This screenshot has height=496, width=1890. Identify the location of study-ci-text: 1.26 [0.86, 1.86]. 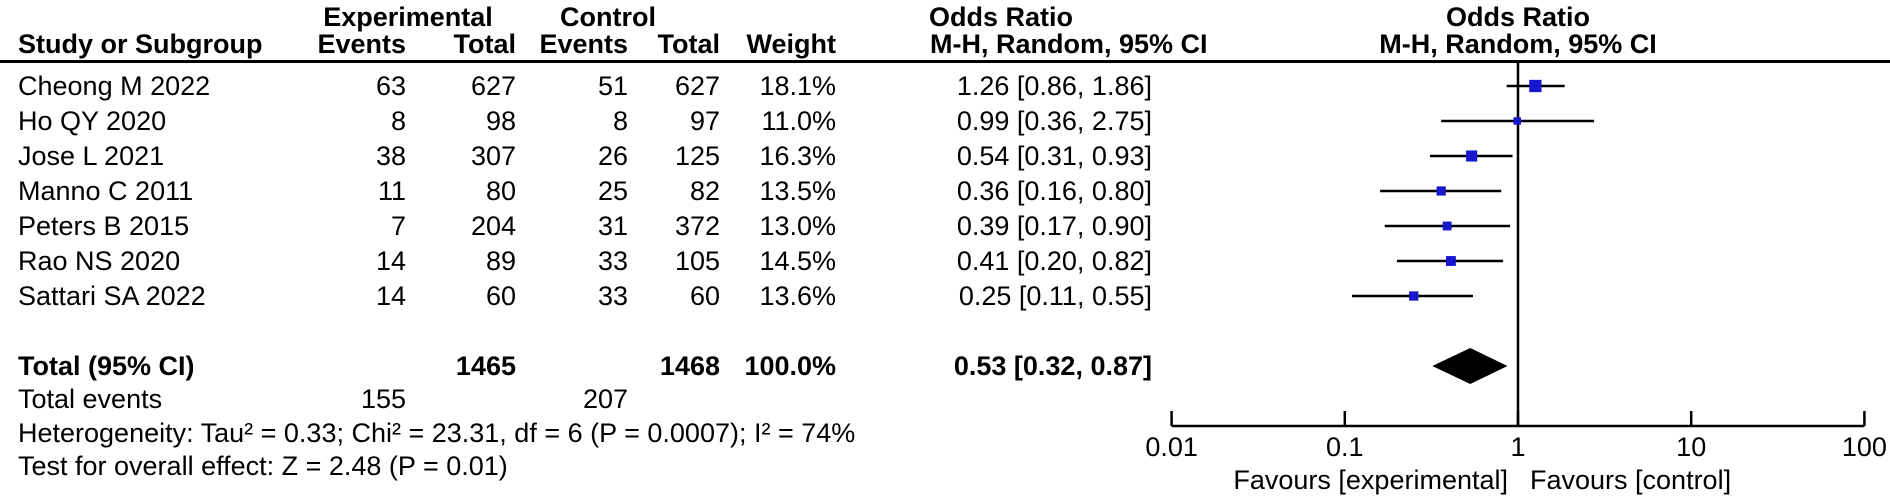
(1054, 86).